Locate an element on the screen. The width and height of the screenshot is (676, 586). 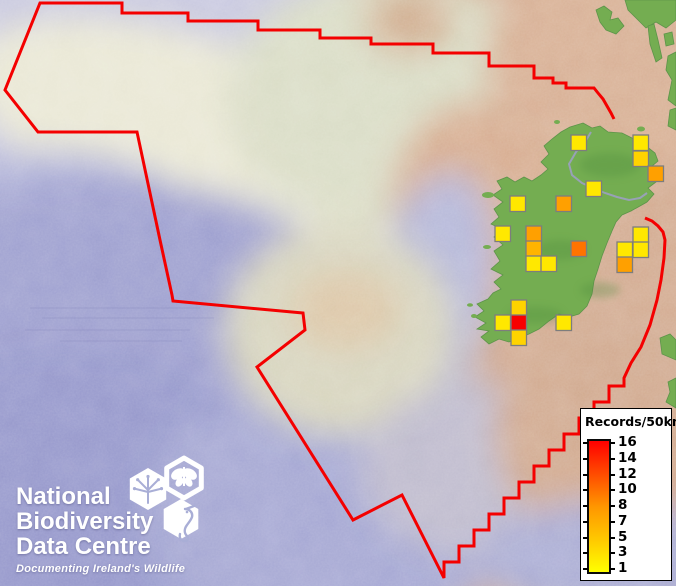
logo-line-3: Data Centre is located at coordinates (83, 546).